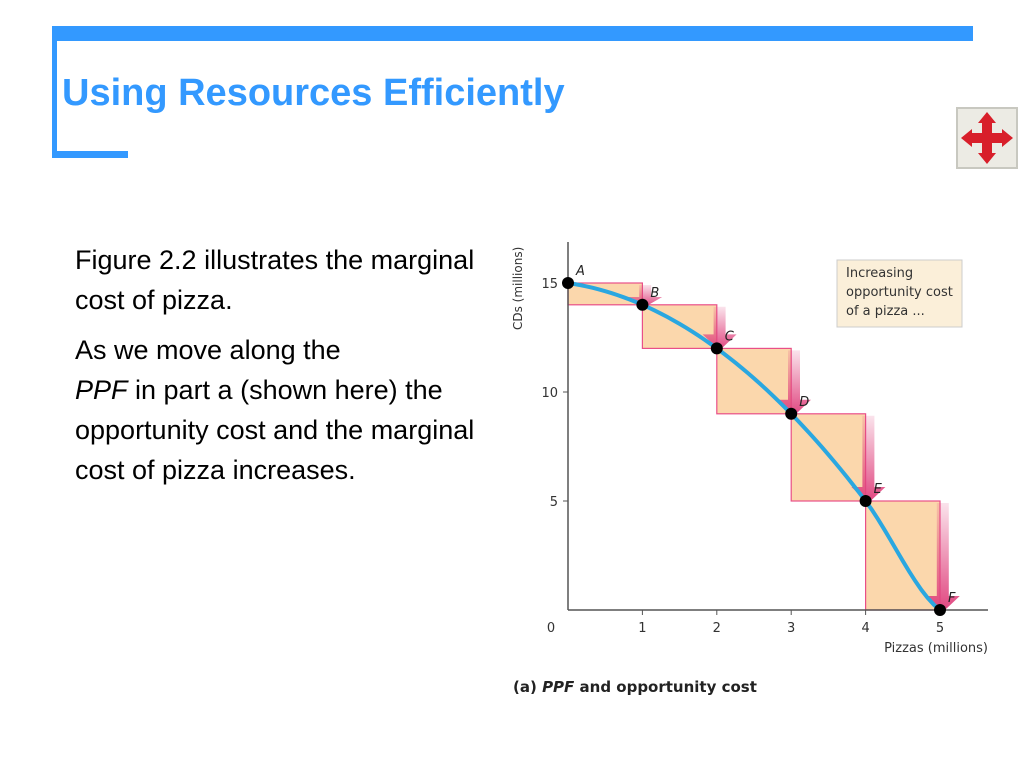  Describe the element at coordinates (804, 402) in the screenshot. I see `point-label: D` at that location.